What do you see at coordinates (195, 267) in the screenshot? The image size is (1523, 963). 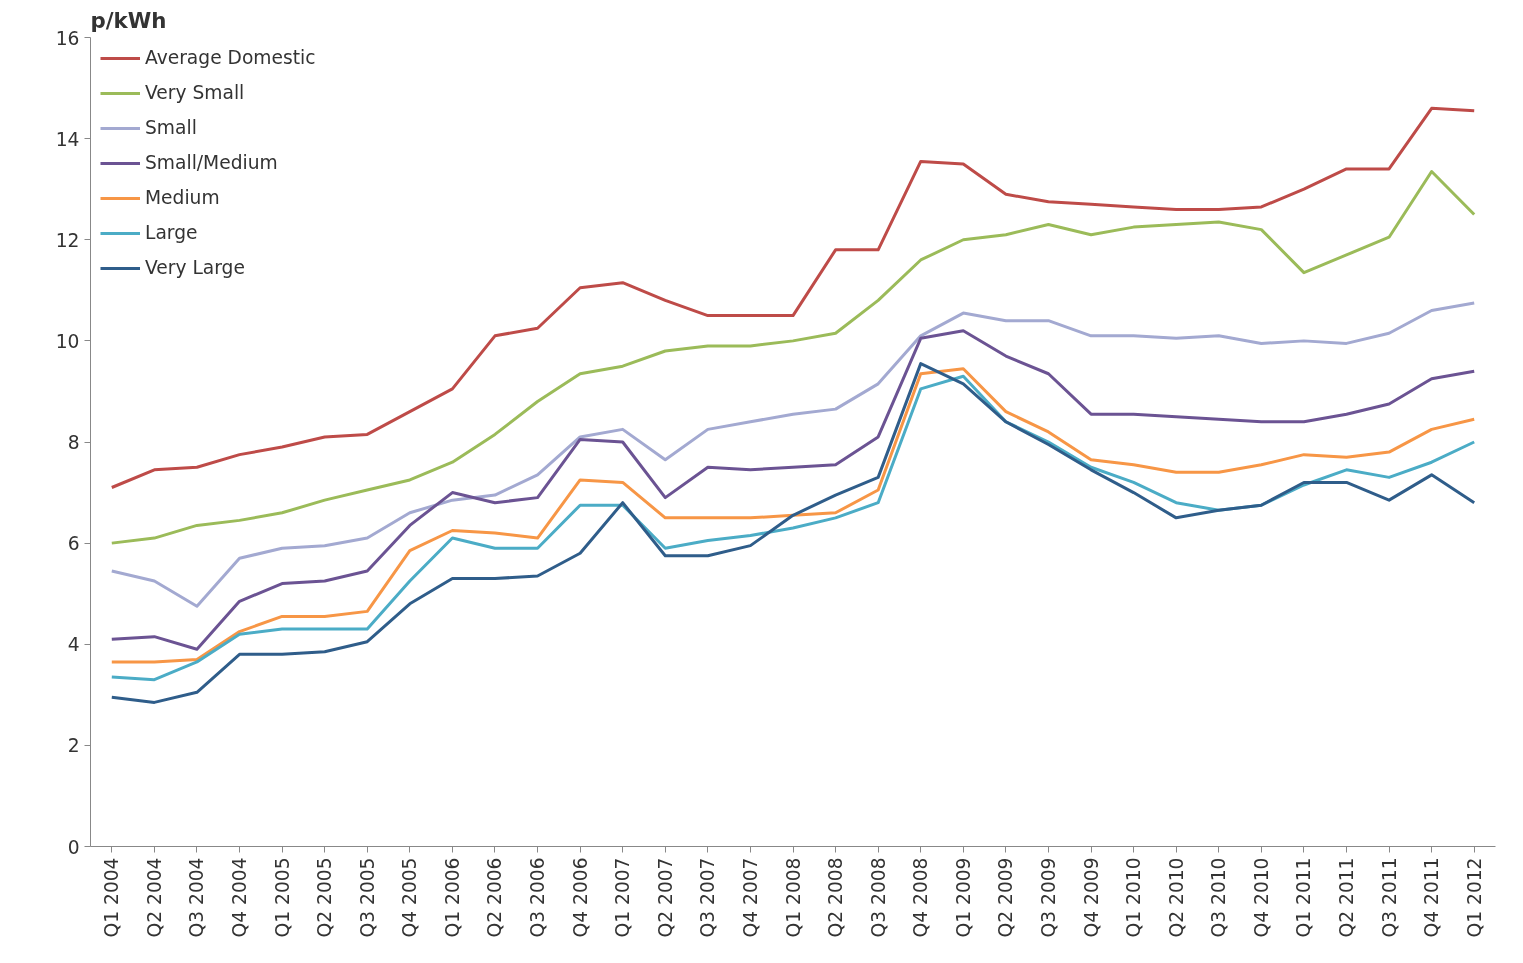 I see `legend-label: Very Large` at bounding box center [195, 267].